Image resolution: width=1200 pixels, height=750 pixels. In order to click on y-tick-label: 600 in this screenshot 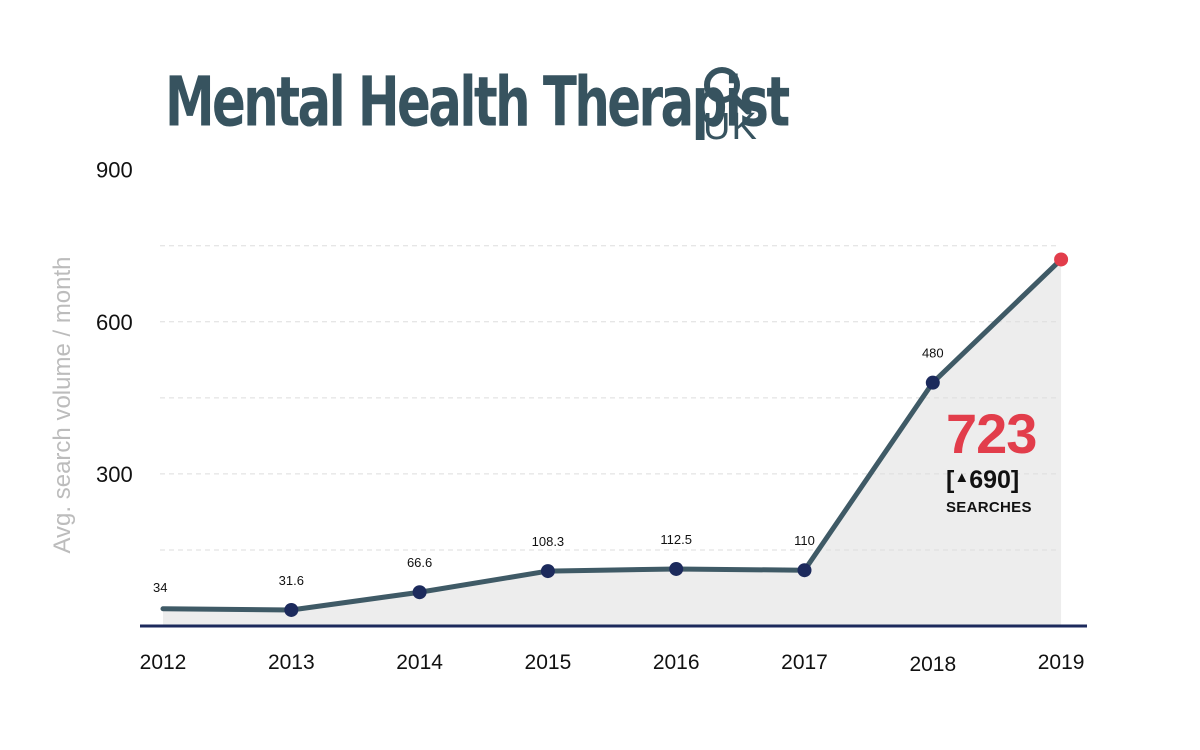, I will do `click(114, 322)`.